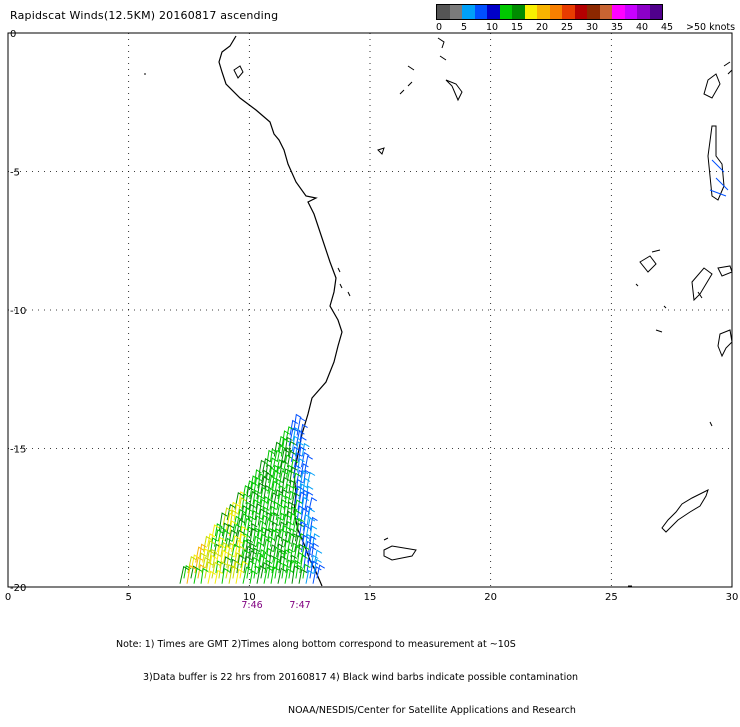 Image resolution: width=740 pixels, height=727 pixels. Describe the element at coordinates (464, 27) in the screenshot. I see `legend-label: 5` at that location.